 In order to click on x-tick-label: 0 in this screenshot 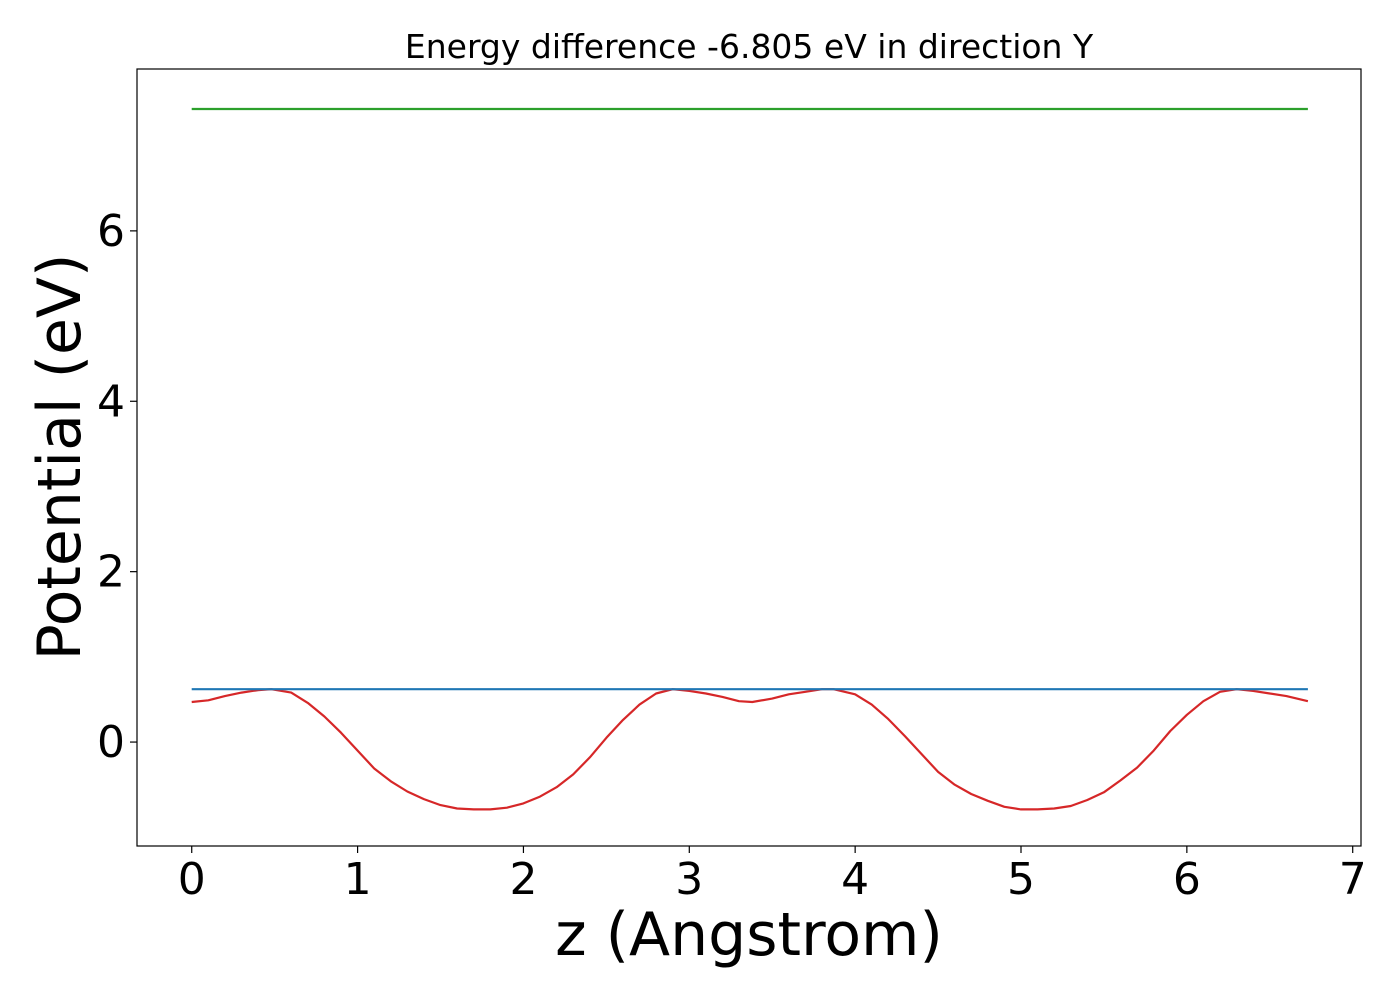, I will do `click(192, 879)`.